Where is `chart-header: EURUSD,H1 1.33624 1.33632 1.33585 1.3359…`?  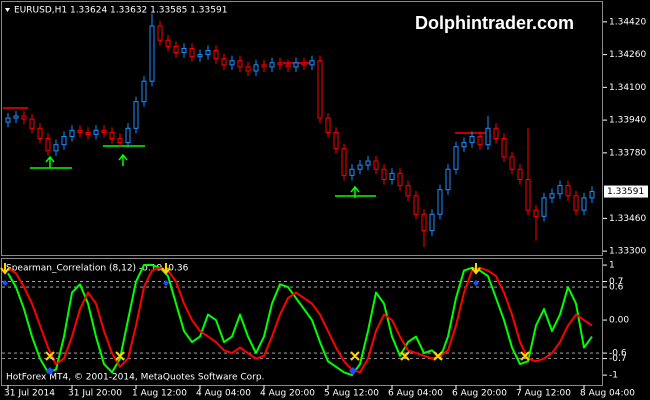 chart-header: EURUSD,H1 1.33624 1.33632 1.33585 1.3359… is located at coordinates (120, 11).